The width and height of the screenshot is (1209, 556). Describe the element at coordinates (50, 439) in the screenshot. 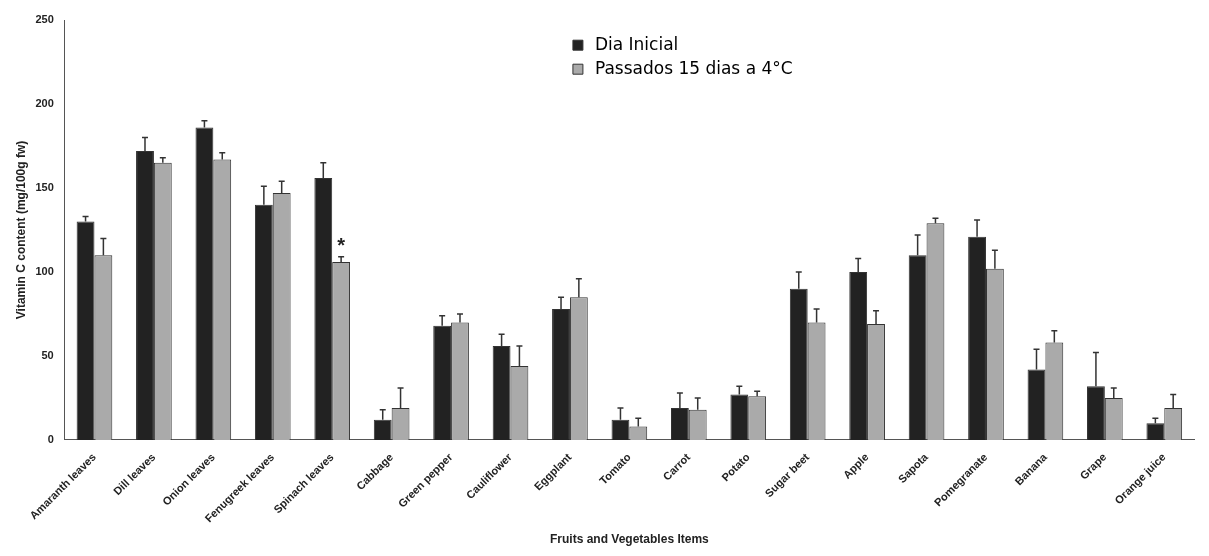

I see `y-tick-label: 0` at that location.